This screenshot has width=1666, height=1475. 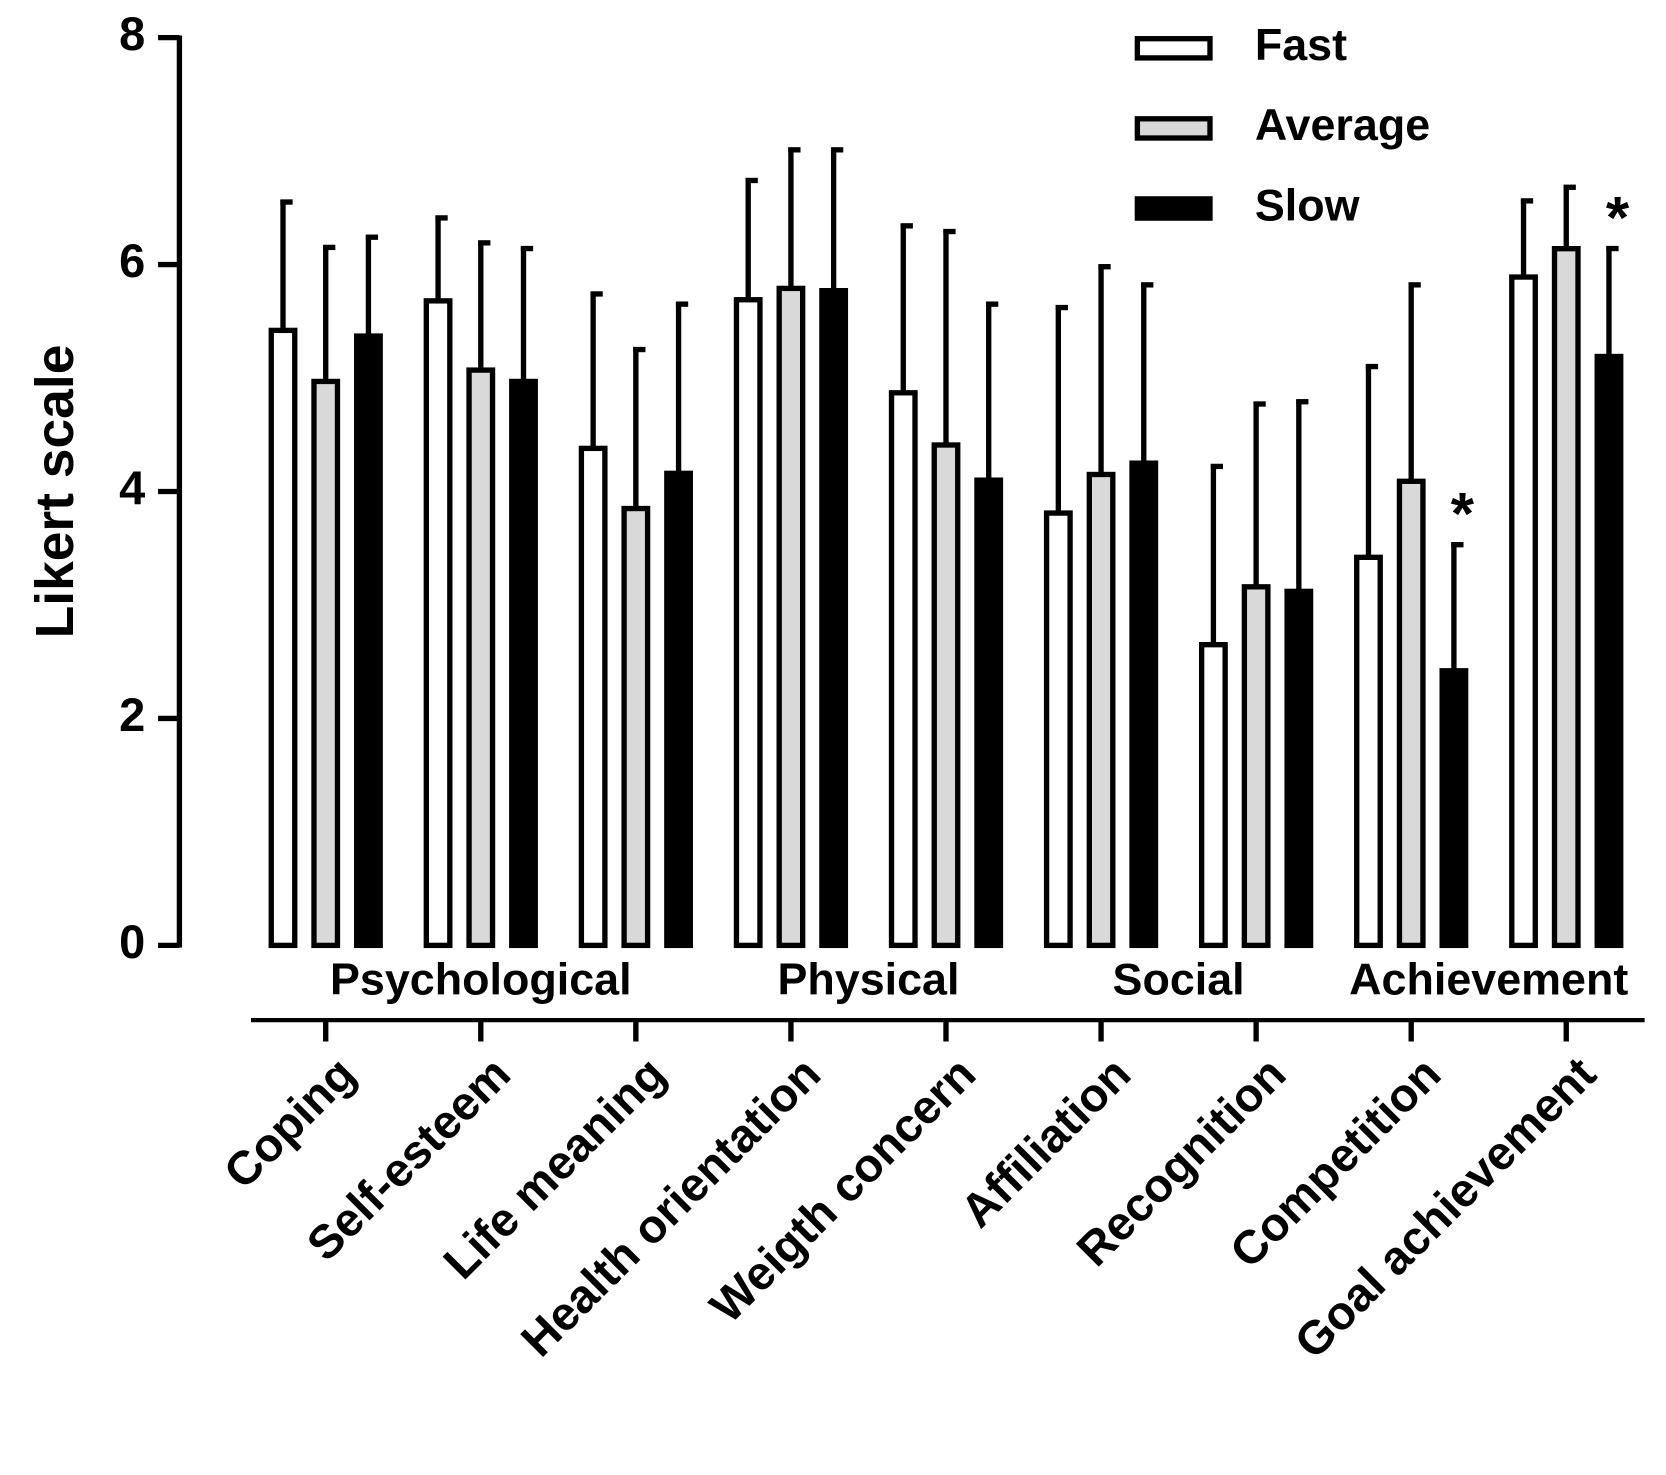 I want to click on y-tick-label: 0, so click(x=132, y=941).